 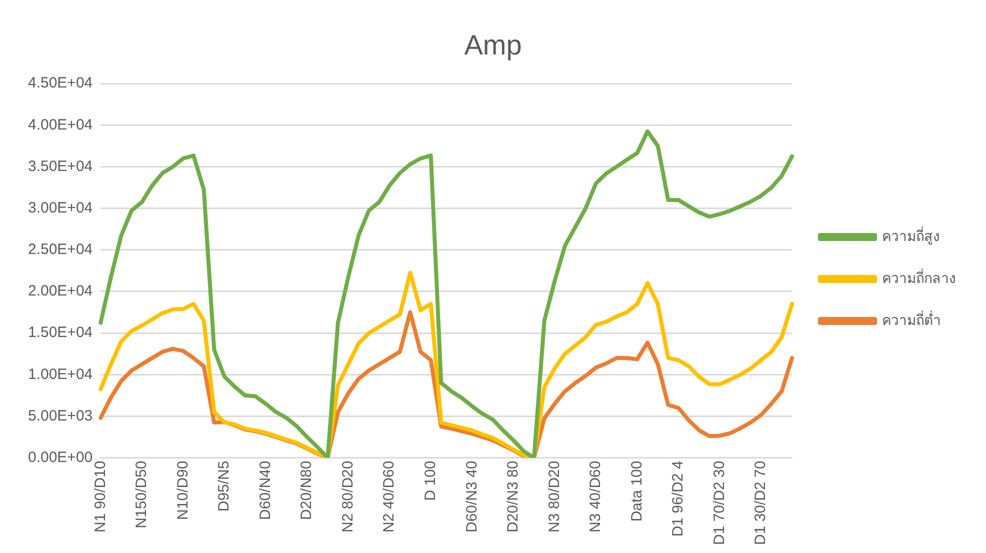 What do you see at coordinates (60, 415) in the screenshot?
I see `y-tick-label: 5.00E+03` at bounding box center [60, 415].